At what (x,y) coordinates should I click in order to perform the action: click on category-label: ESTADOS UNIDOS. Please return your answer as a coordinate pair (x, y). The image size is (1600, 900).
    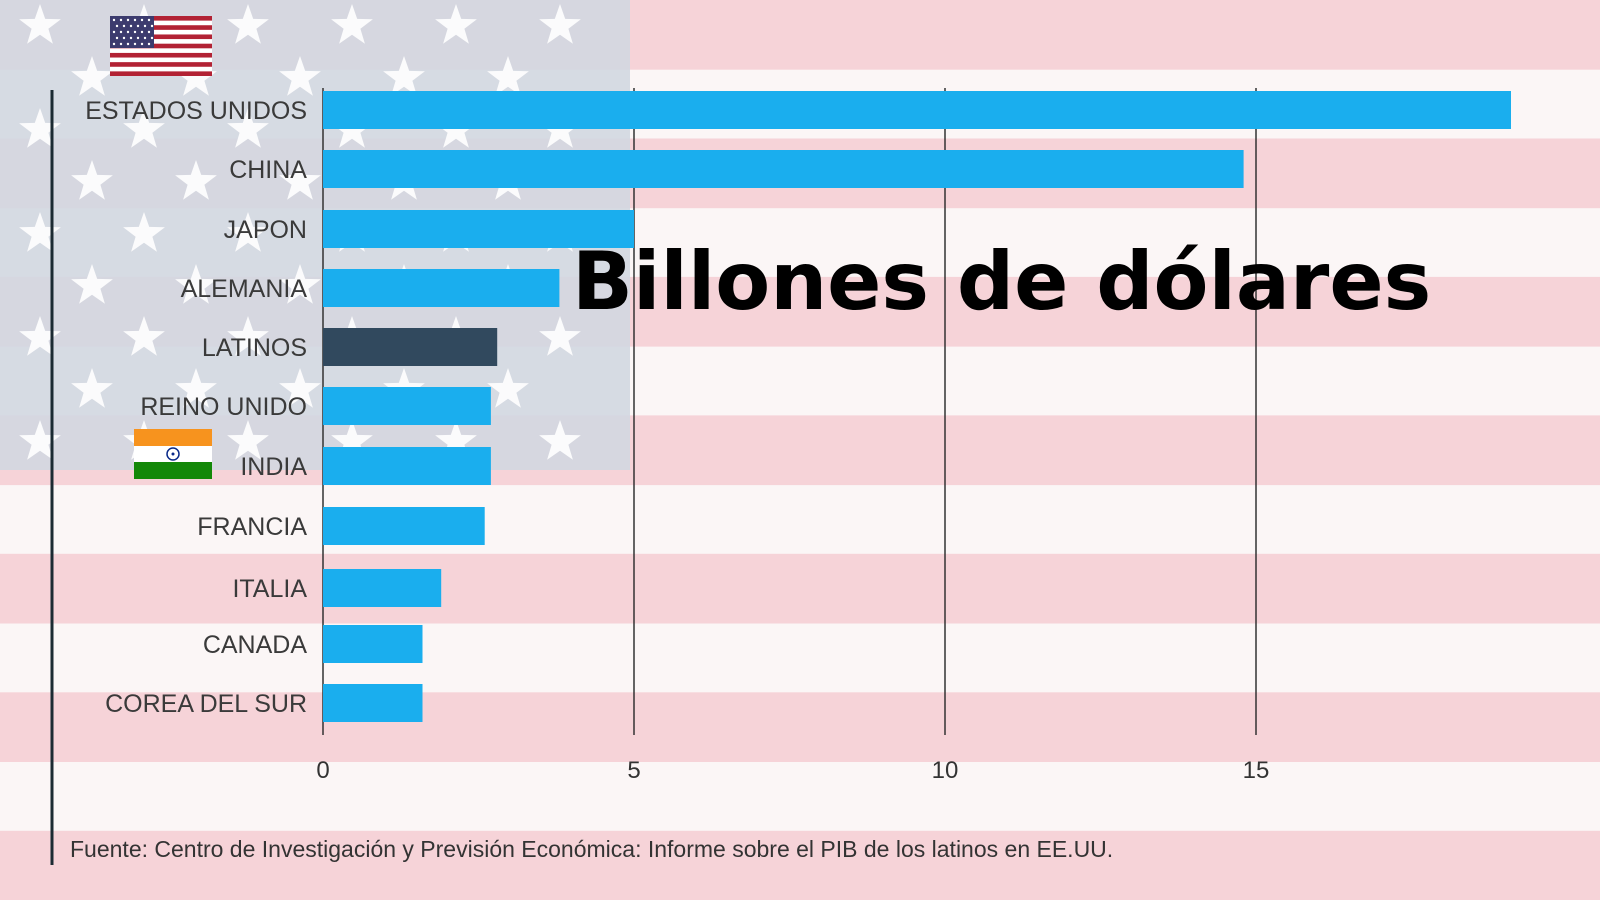
    Looking at the image, I should click on (196, 111).